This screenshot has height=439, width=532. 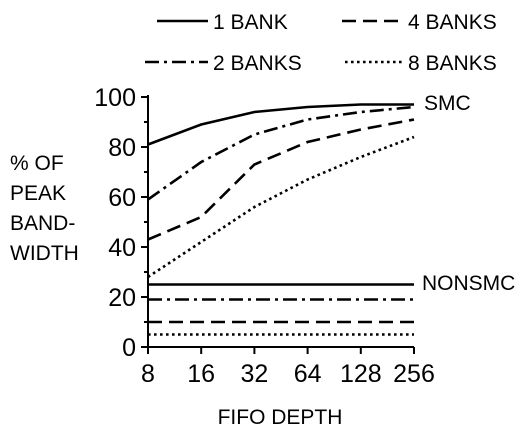 What do you see at coordinates (452, 22) in the screenshot?
I see `legend-label: 4 BANKS` at bounding box center [452, 22].